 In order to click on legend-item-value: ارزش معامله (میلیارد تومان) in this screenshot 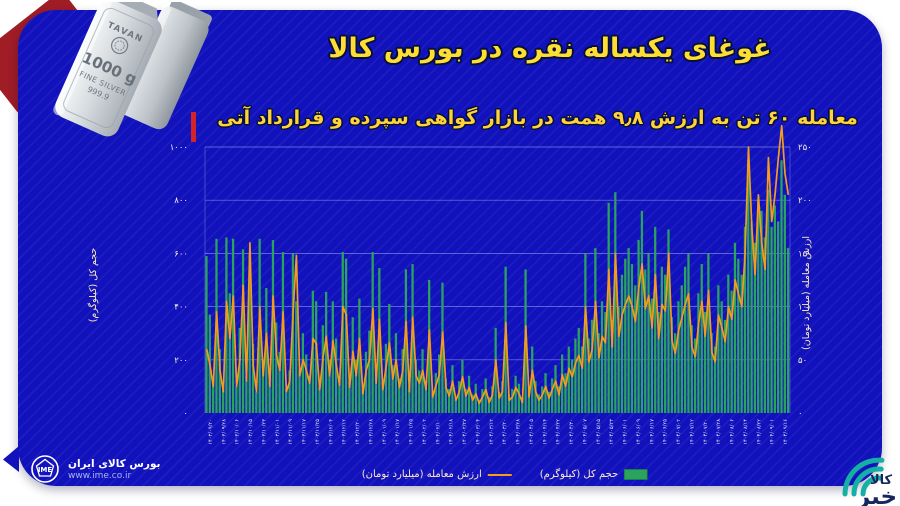, I will do `click(437, 474)`.